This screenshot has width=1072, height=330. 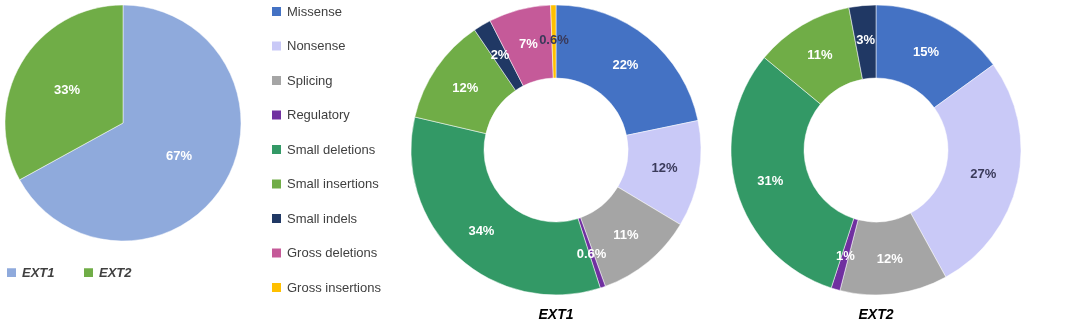 What do you see at coordinates (310, 80) in the screenshot?
I see `legend-label: Splicing` at bounding box center [310, 80].